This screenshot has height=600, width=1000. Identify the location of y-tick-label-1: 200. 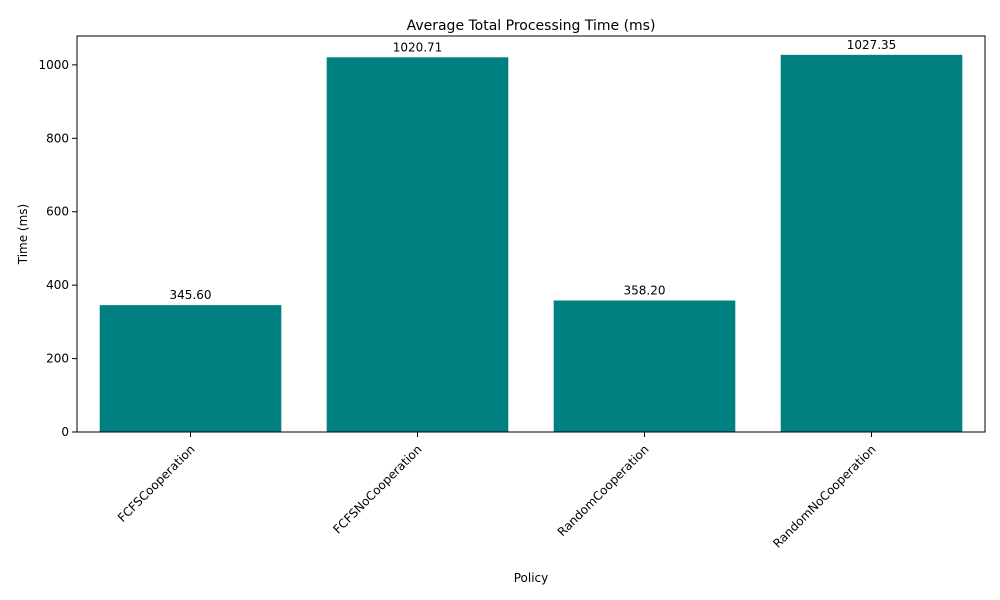
(57, 359).